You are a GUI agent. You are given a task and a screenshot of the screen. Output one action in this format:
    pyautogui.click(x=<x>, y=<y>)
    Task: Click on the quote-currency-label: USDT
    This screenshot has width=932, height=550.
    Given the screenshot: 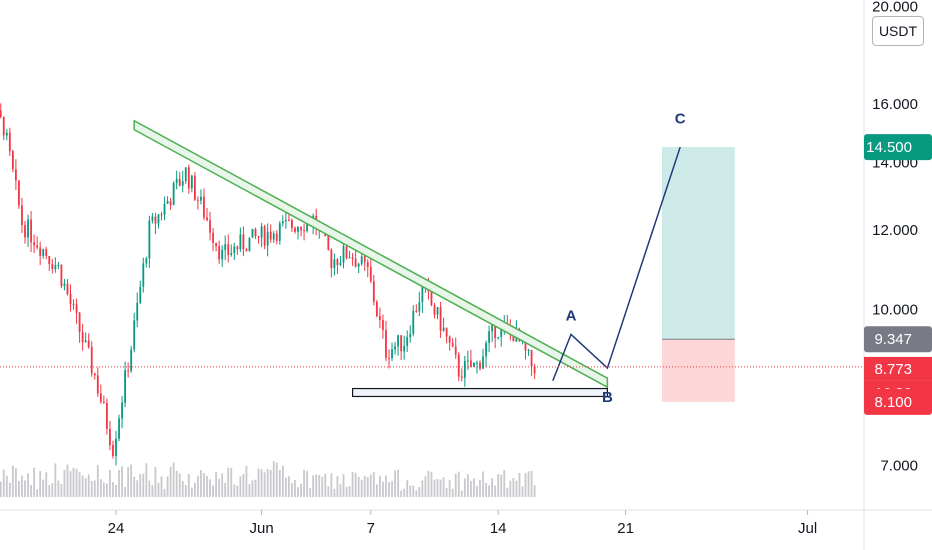 What is the action you would take?
    pyautogui.click(x=898, y=31)
    